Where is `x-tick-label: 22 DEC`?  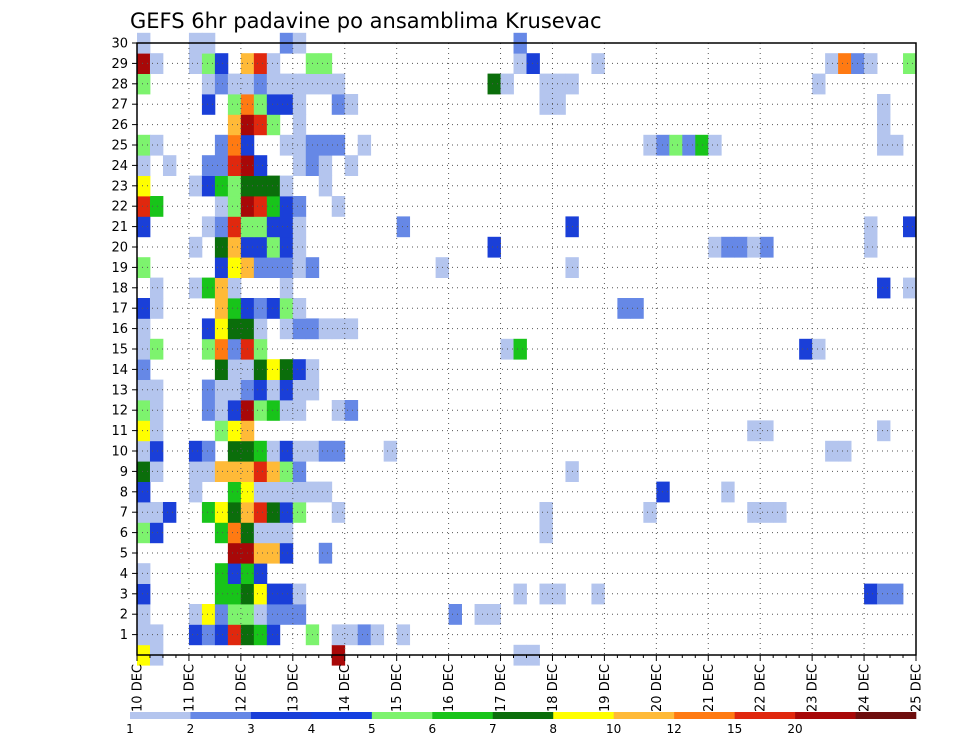
x-tick-label: 22 DEC is located at coordinates (761, 688).